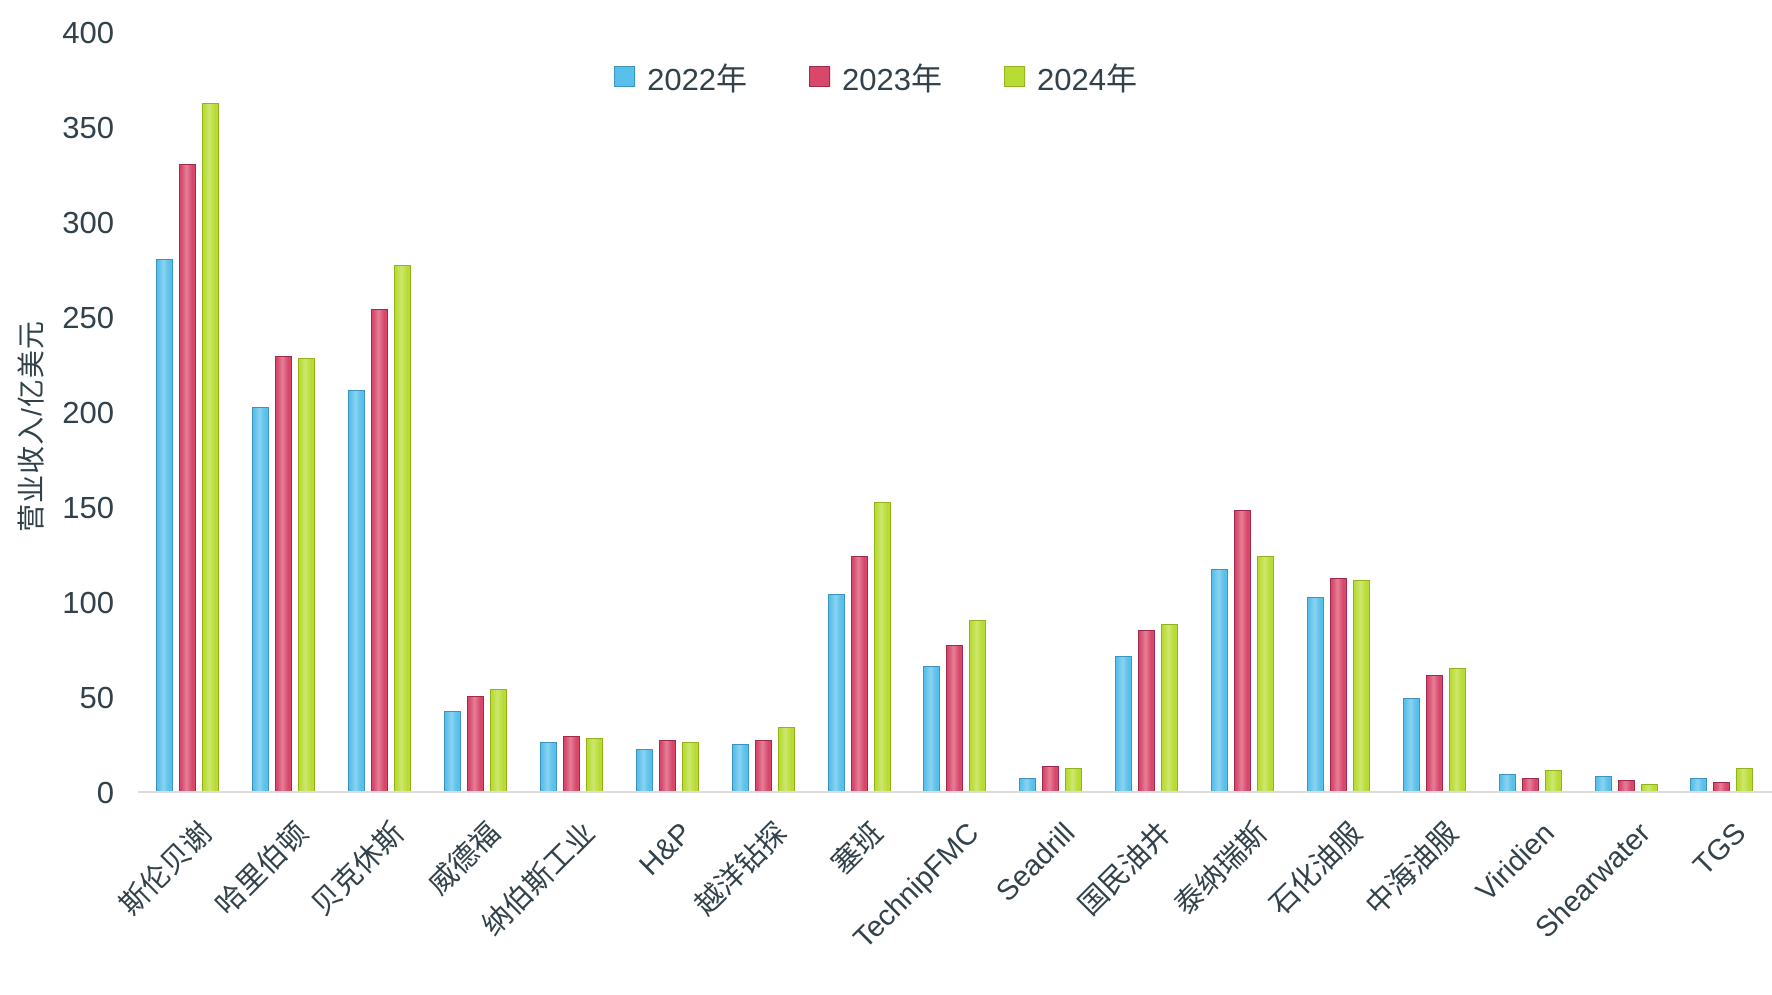 The image size is (1772, 995). Describe the element at coordinates (105, 792) in the screenshot. I see `y-tick-label: 0` at that location.